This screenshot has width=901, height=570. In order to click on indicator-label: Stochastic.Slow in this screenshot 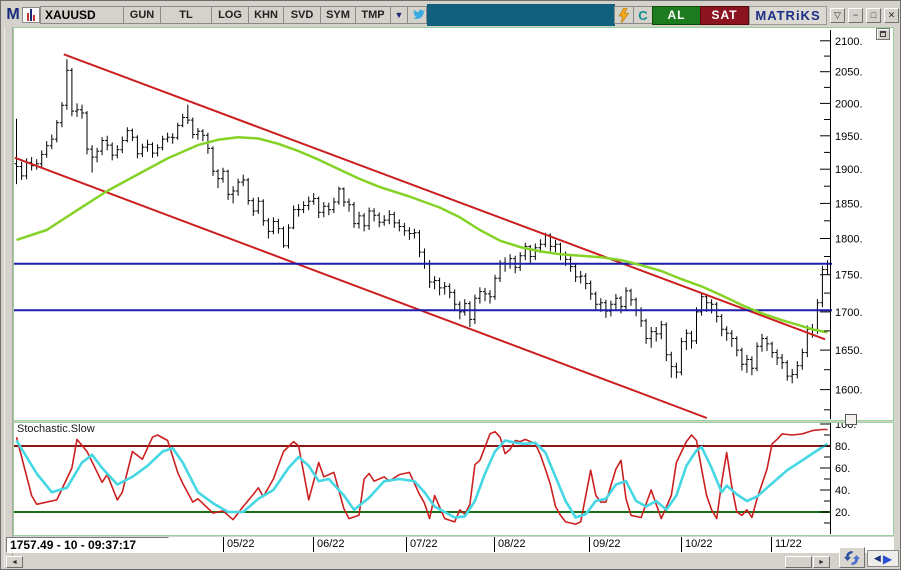, I will do `click(56, 429)`.